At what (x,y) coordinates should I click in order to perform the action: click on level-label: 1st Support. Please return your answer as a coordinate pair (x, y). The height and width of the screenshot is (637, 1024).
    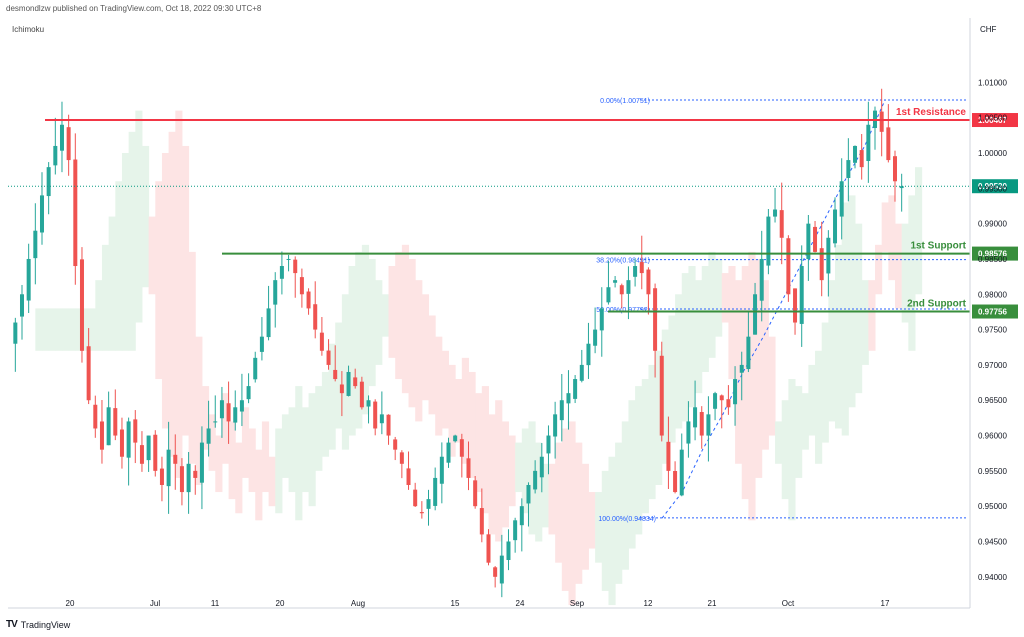
    Looking at the image, I should click on (938, 246).